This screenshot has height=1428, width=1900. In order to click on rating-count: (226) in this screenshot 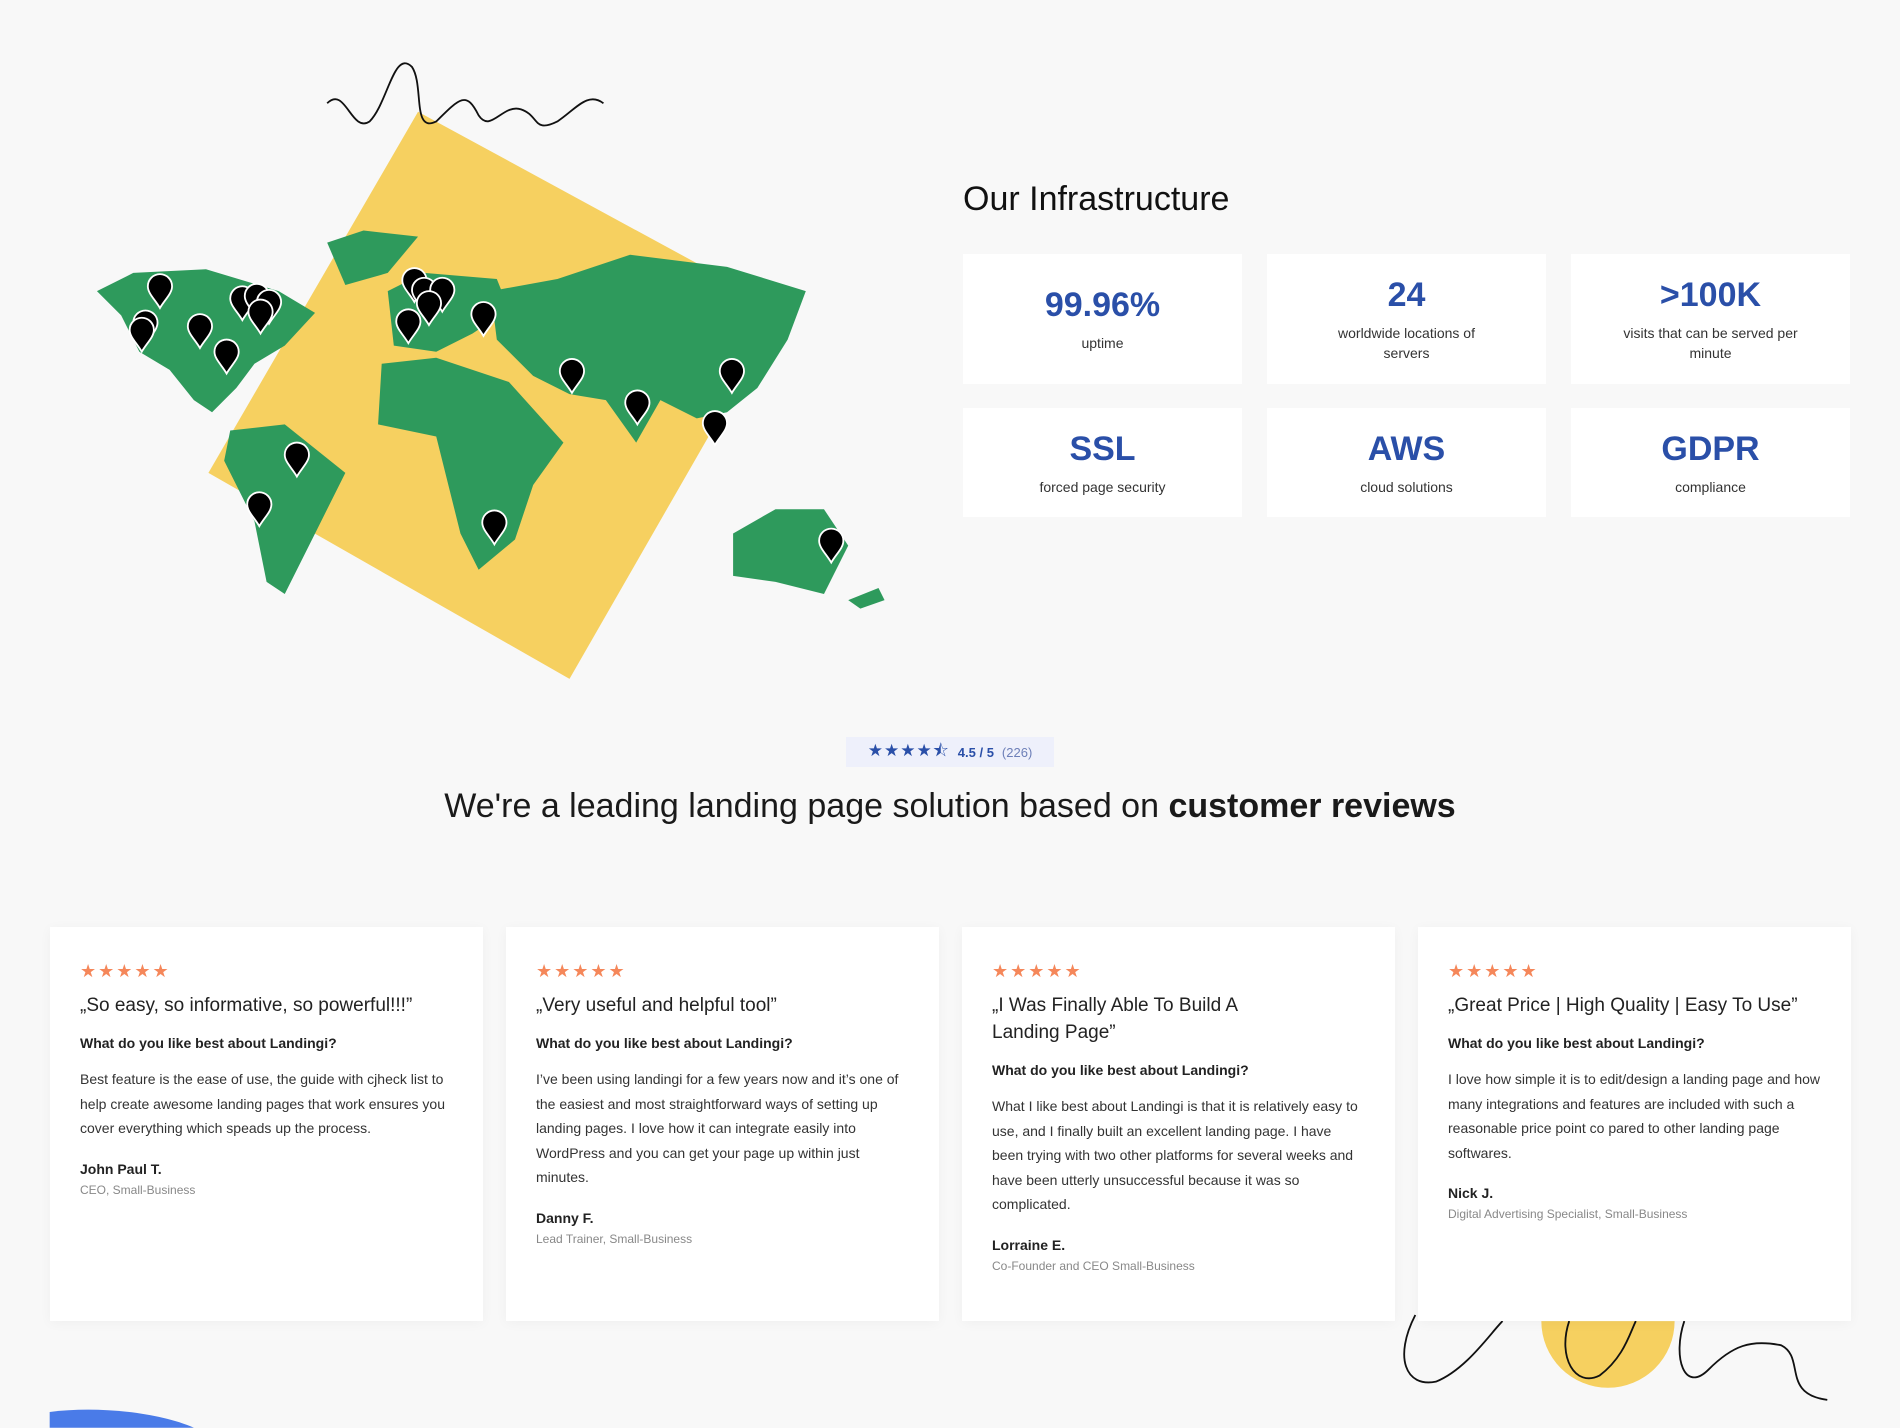, I will do `click(1017, 752)`.